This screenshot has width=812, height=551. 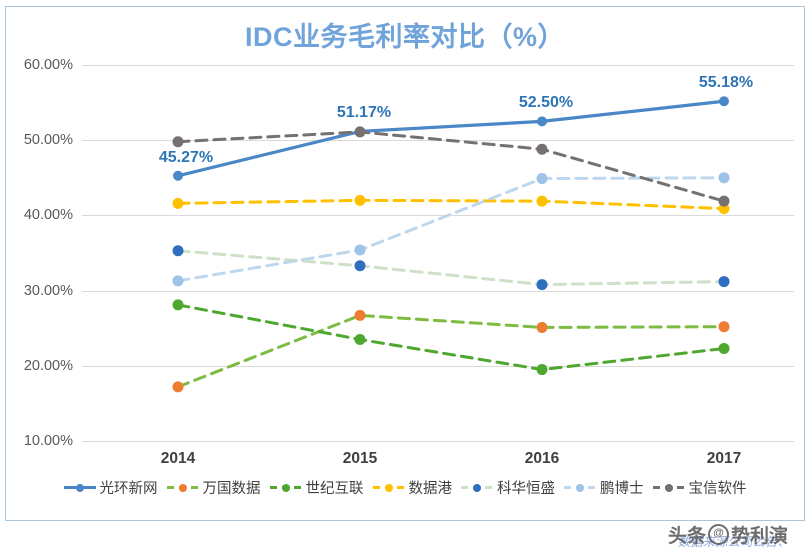 What do you see at coordinates (542, 458) in the screenshot?
I see `x-tick-label: 2016` at bounding box center [542, 458].